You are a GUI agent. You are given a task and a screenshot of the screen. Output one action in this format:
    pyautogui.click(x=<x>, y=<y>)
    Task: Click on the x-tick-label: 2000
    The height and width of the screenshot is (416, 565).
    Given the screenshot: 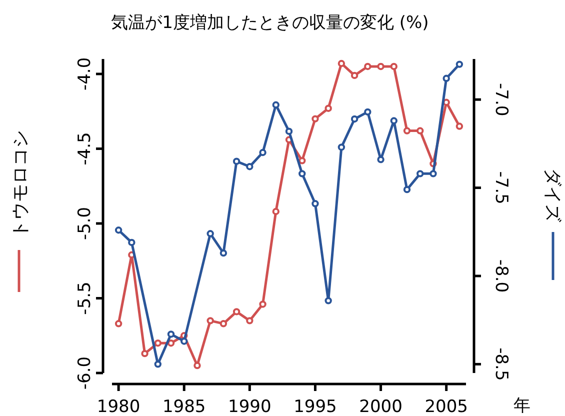 What is the action you would take?
    pyautogui.click(x=380, y=406)
    